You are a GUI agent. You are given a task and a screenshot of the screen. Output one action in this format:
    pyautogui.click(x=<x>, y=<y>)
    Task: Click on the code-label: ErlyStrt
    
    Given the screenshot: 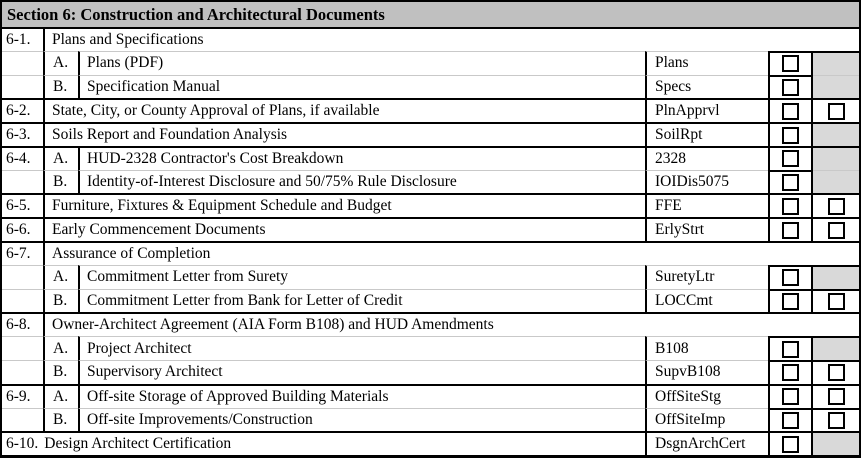 What is the action you would take?
    pyautogui.click(x=680, y=230)
    